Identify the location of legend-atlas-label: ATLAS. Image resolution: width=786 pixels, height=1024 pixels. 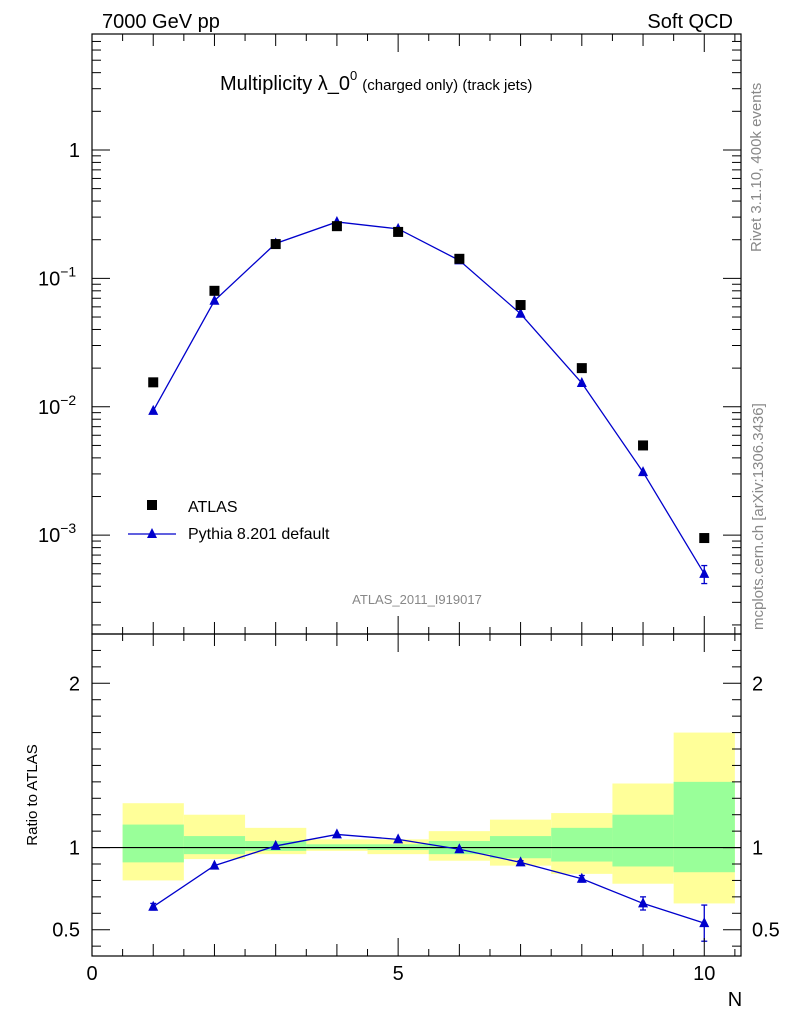
(213, 507).